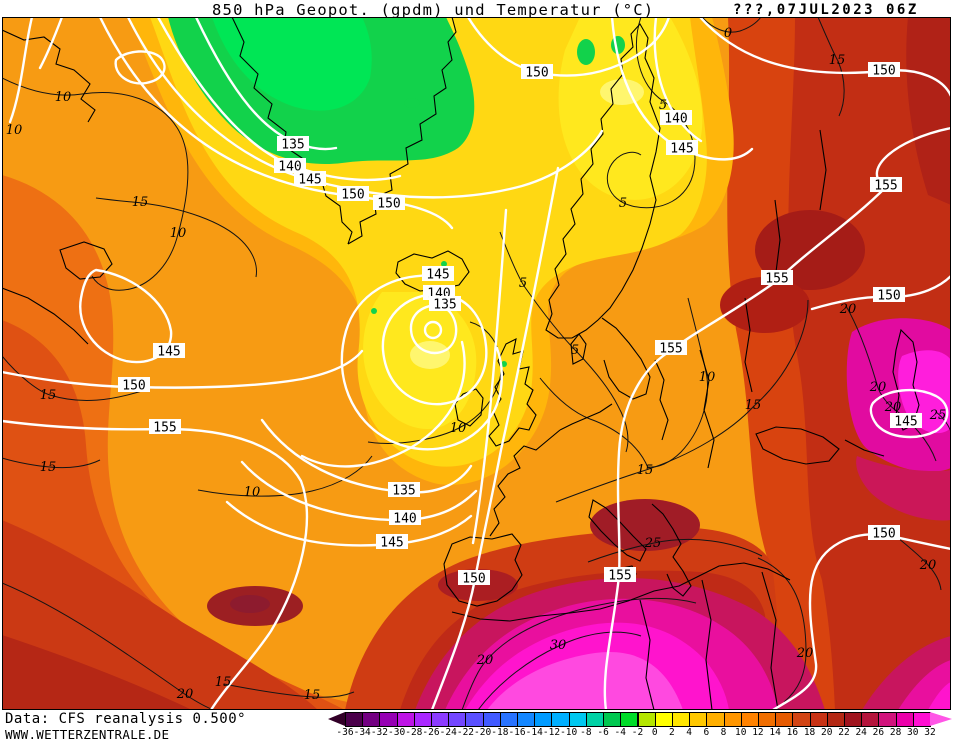 The height and width of the screenshot is (741, 959). Describe the element at coordinates (878, 732) in the screenshot. I see `colorbar-tick-label: 26` at that location.